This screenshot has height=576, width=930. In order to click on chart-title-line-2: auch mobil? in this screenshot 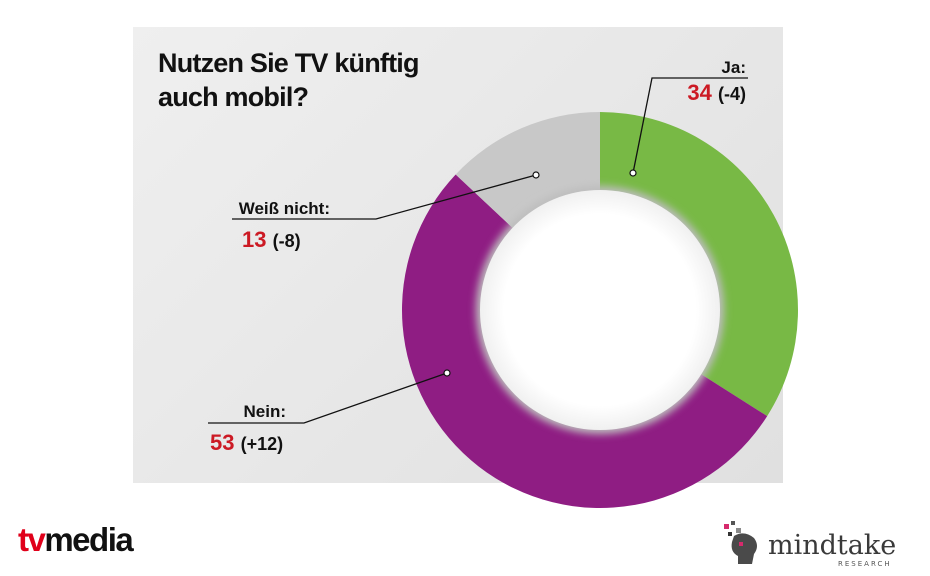, I will do `click(233, 97)`.